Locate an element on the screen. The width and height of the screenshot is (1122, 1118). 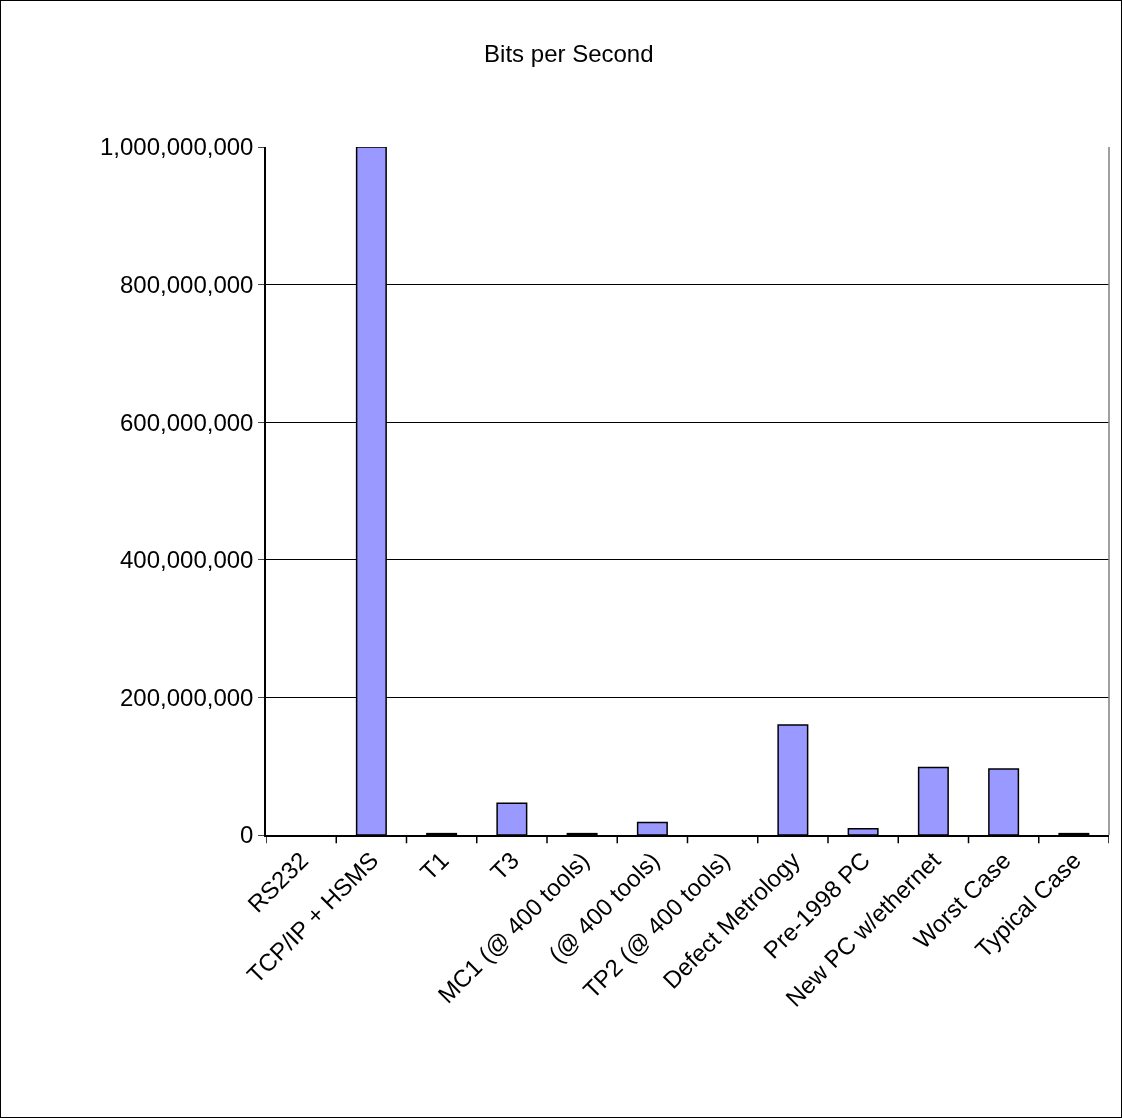
chart-title: Bits per Second is located at coordinates (569, 53).